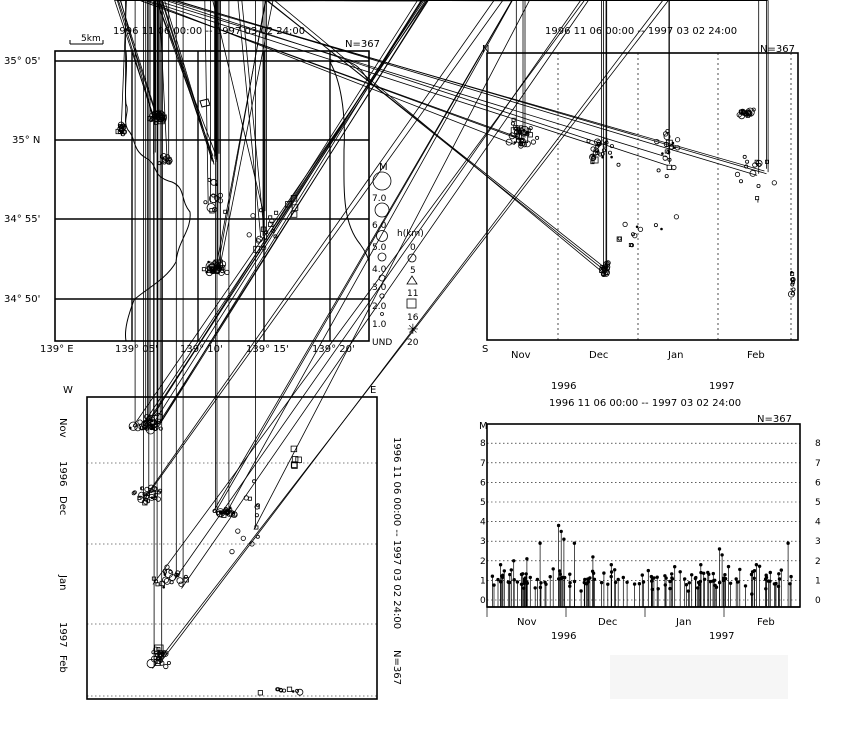 Image resolution: width=865 pixels, height=733 pixels. Describe the element at coordinates (382, 181) in the screenshot. I see `legend-circle-m7` at that location.